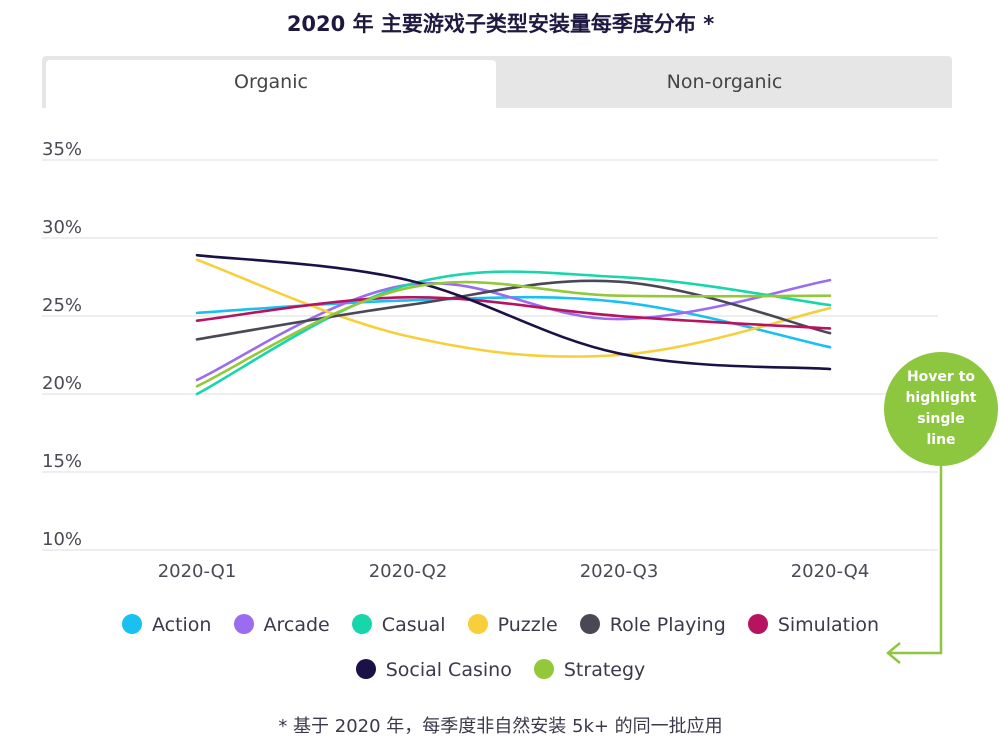  What do you see at coordinates (62, 383) in the screenshot?
I see `y-tick-label: 20%` at bounding box center [62, 383].